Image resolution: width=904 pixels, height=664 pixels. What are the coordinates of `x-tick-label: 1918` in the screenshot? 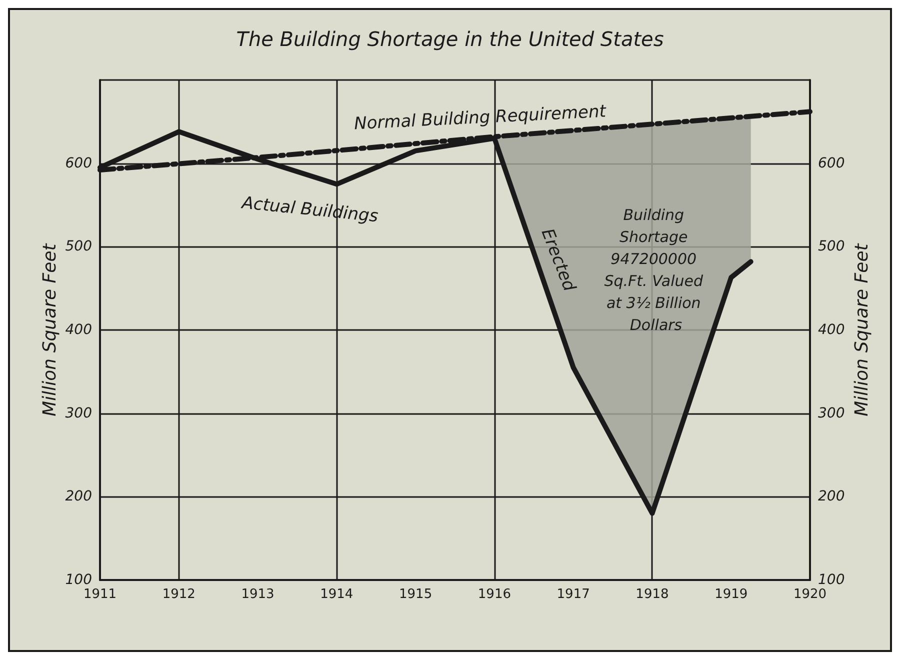 It's located at (652, 594).